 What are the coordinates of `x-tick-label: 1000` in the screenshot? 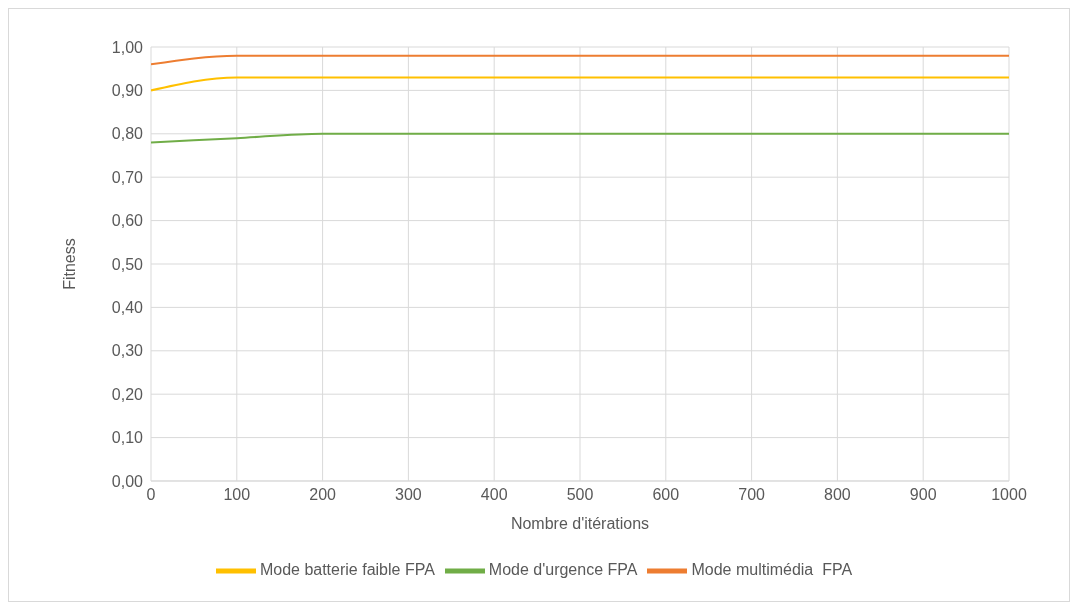 It's located at (1009, 495).